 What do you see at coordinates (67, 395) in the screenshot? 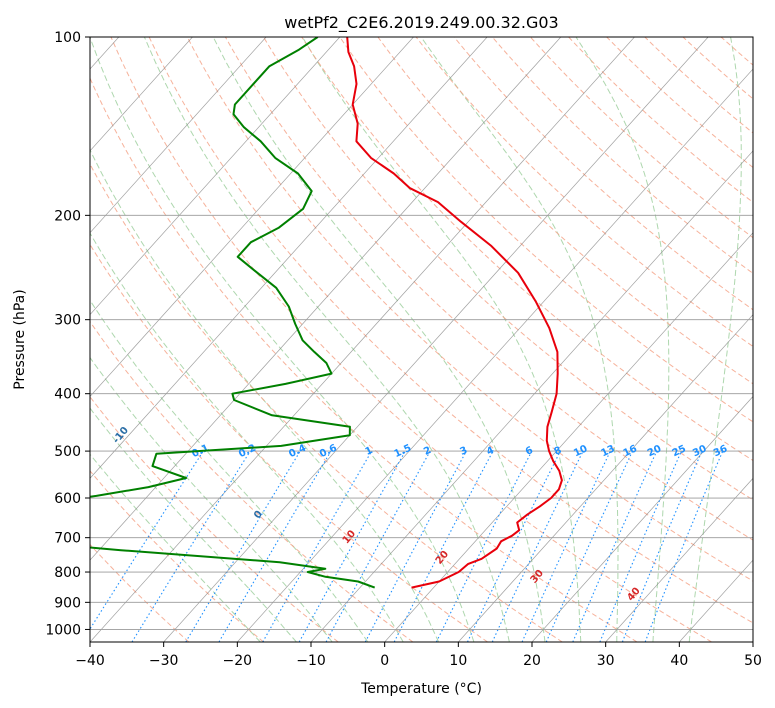
I see `y-tick-label: 400` at bounding box center [67, 395].